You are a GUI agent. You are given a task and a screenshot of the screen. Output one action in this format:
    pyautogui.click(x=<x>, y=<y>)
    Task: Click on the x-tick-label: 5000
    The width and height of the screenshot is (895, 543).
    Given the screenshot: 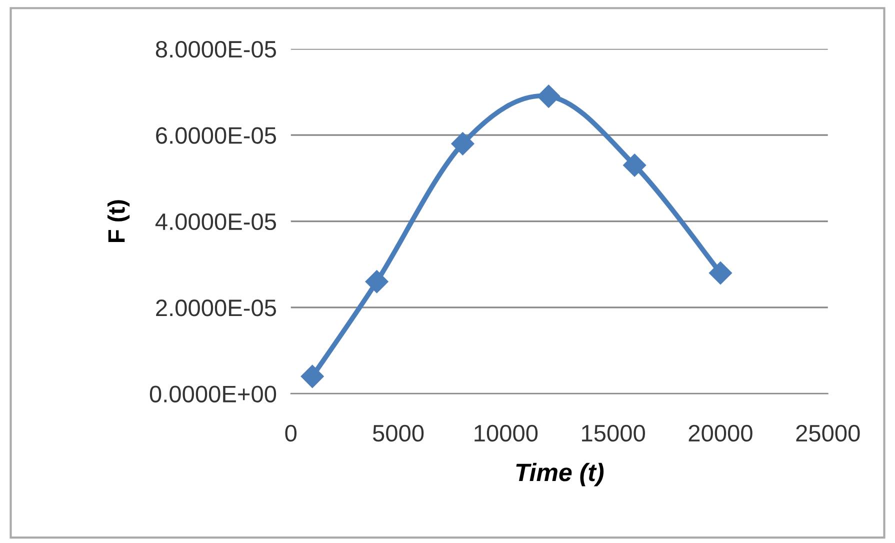 What is the action you would take?
    pyautogui.click(x=398, y=433)
    